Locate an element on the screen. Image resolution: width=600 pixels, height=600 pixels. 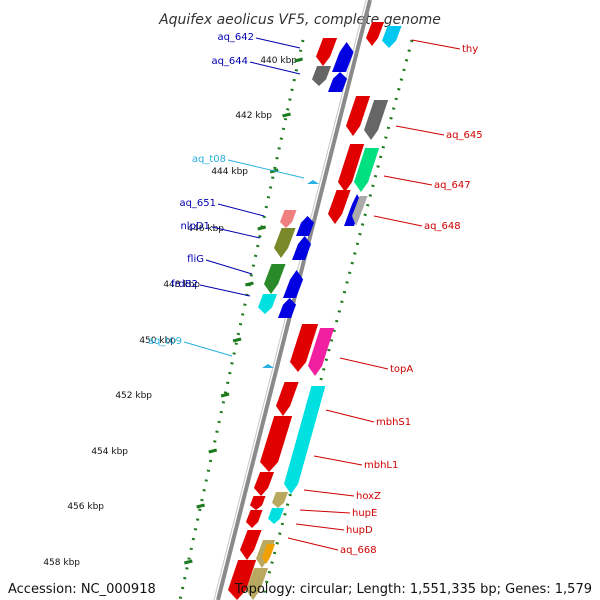
right-gene-label: aq_668 is located at coordinates (358, 550).